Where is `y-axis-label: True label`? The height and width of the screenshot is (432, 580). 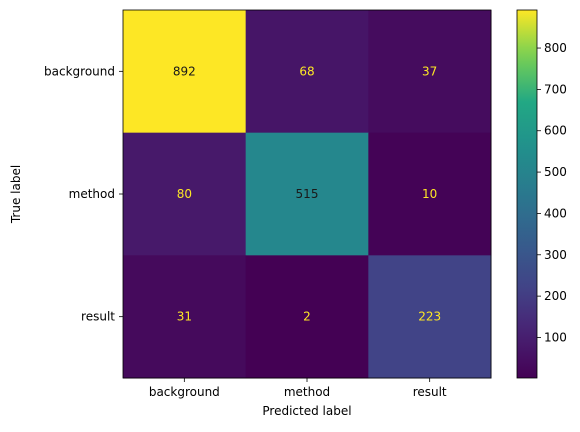
y-axis-label: True label is located at coordinates (16, 194).